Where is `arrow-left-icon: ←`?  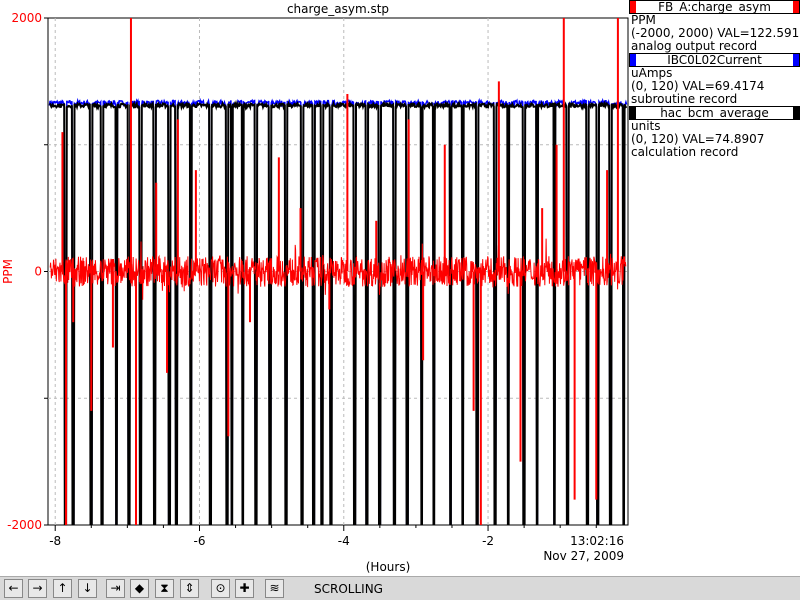 arrow-left-icon: ← is located at coordinates (13, 588).